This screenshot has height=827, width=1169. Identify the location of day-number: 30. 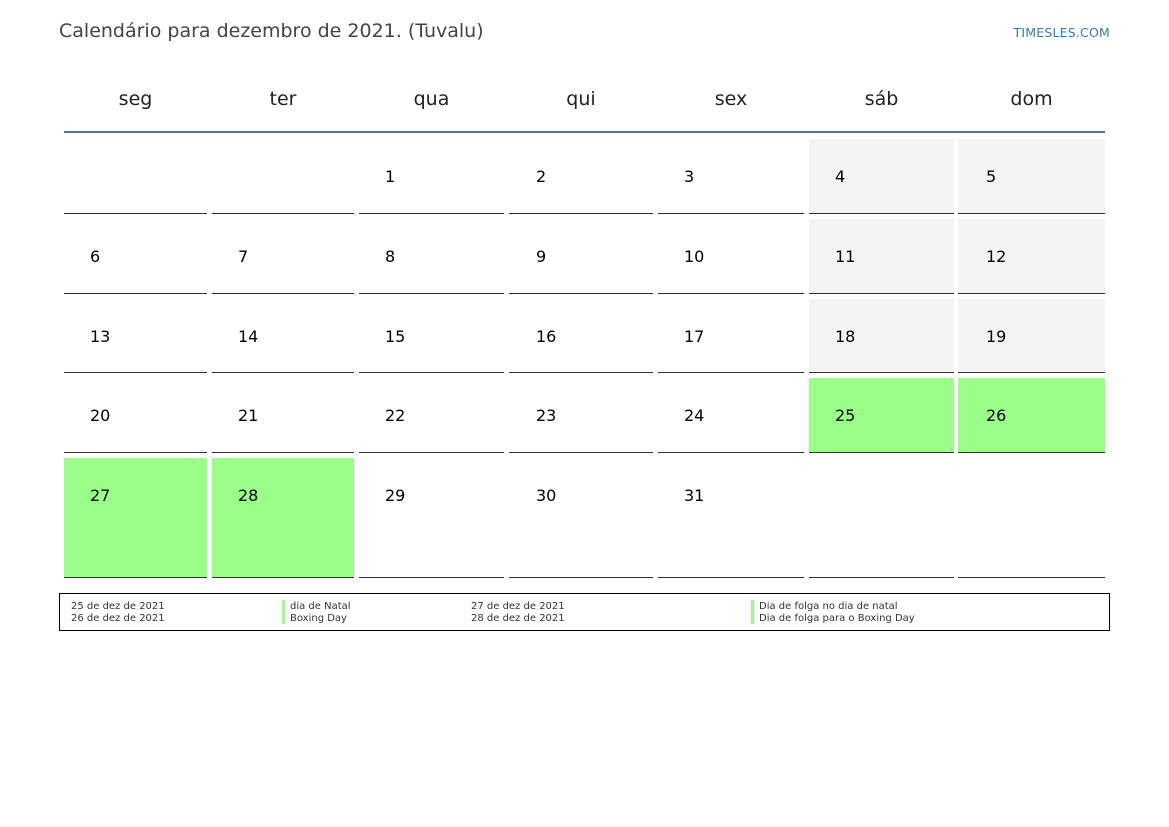
(546, 495).